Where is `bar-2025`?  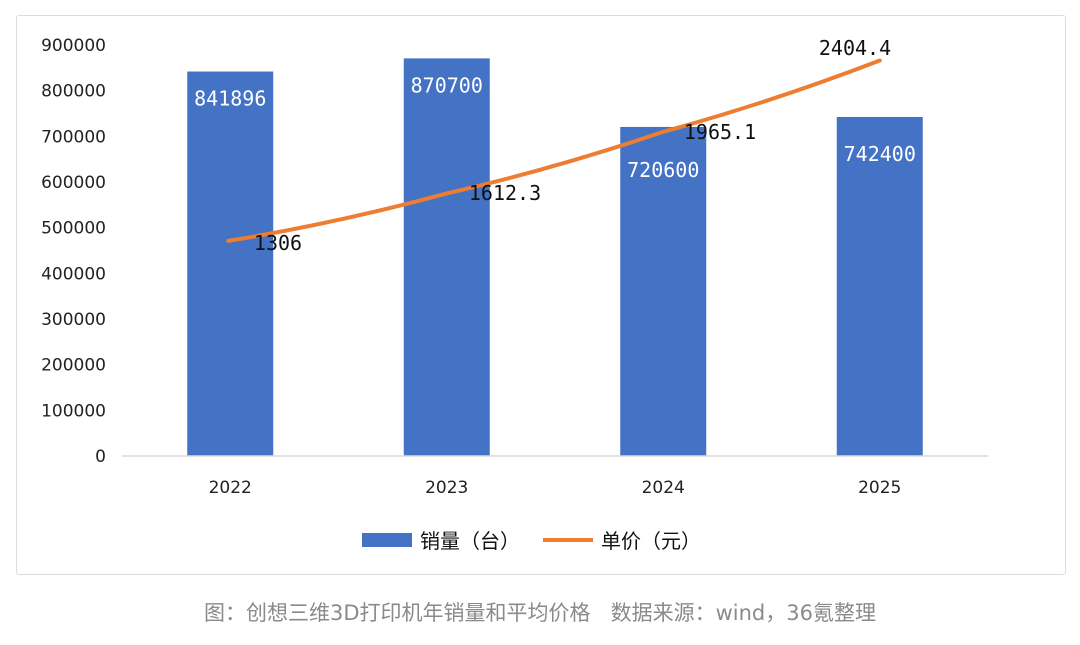
bar-2025 is located at coordinates (879, 286).